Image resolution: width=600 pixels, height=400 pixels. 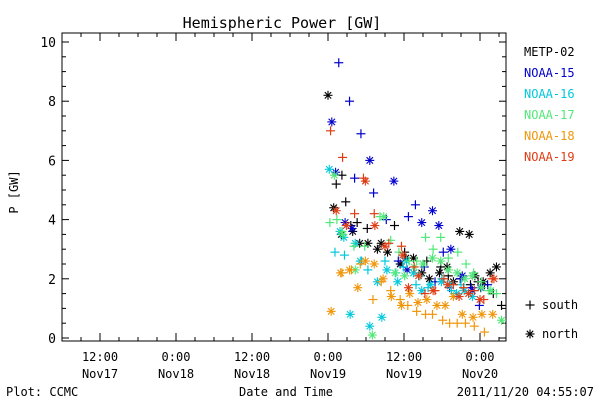 I want to click on x-tick-label-time: 0:00, so click(x=328, y=357).